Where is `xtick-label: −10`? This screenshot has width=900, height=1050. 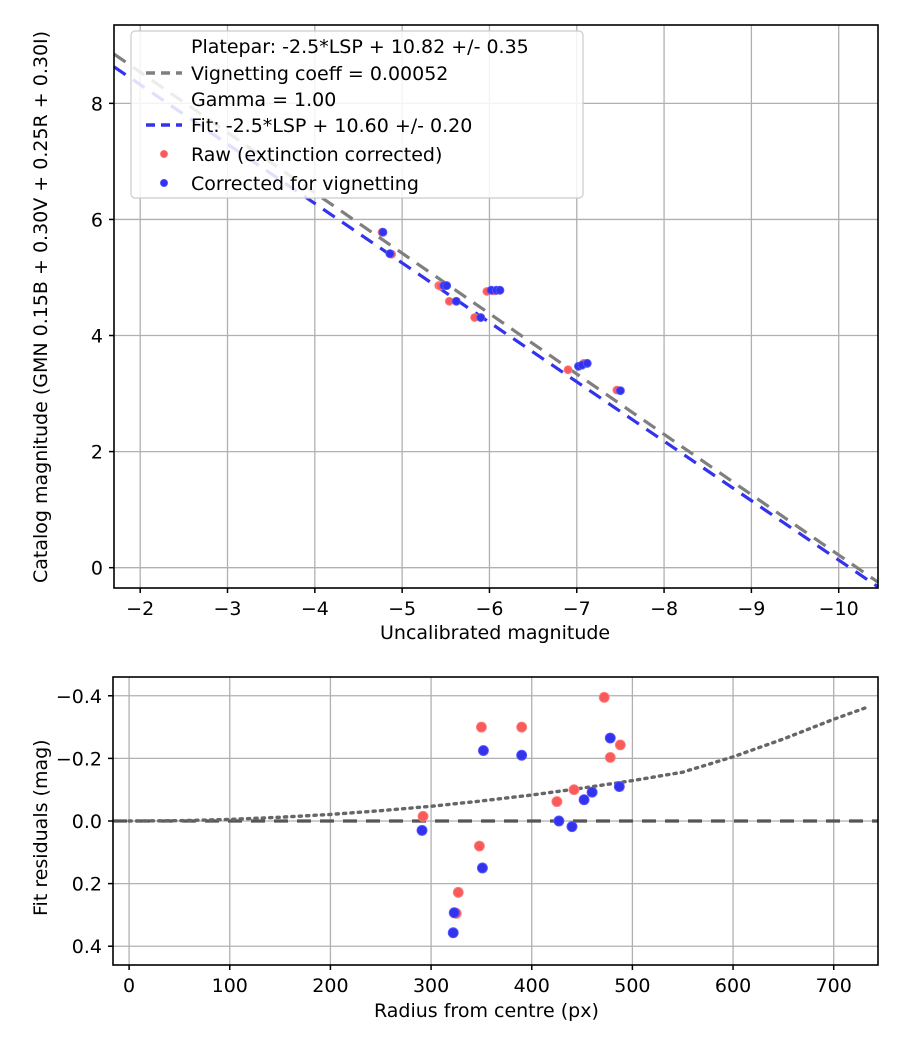 xtick-label: −10 is located at coordinates (839, 609).